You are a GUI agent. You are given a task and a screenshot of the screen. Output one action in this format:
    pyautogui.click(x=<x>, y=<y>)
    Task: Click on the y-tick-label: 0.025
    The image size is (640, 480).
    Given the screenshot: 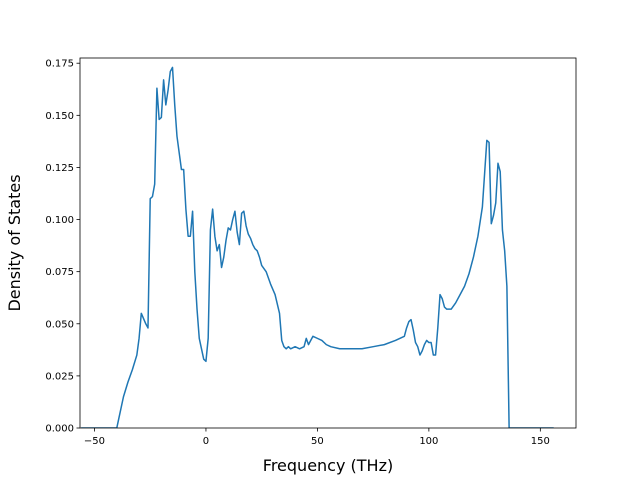 What is the action you would take?
    pyautogui.click(x=59, y=376)
    